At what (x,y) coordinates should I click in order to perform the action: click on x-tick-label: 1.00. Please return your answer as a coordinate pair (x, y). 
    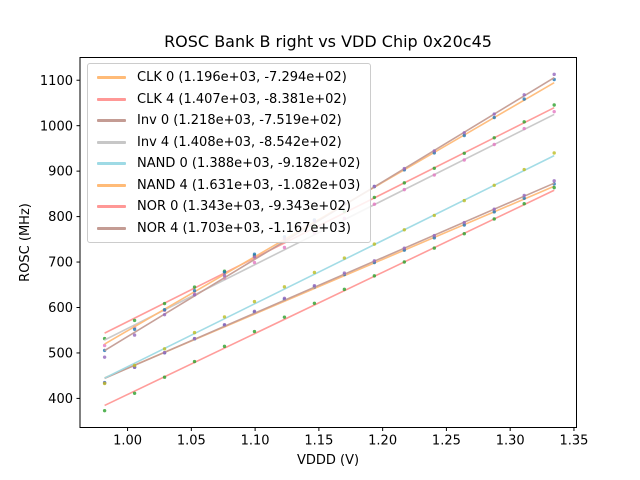
    Looking at the image, I should click on (127, 441).